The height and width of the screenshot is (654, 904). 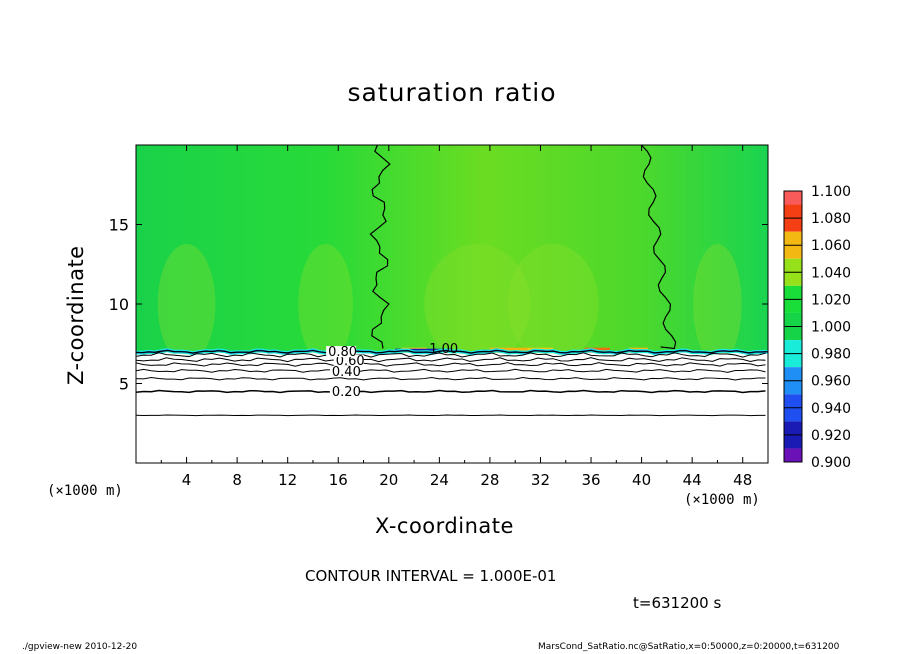 What do you see at coordinates (439, 480) in the screenshot?
I see `x-tick-label: 24` at bounding box center [439, 480].